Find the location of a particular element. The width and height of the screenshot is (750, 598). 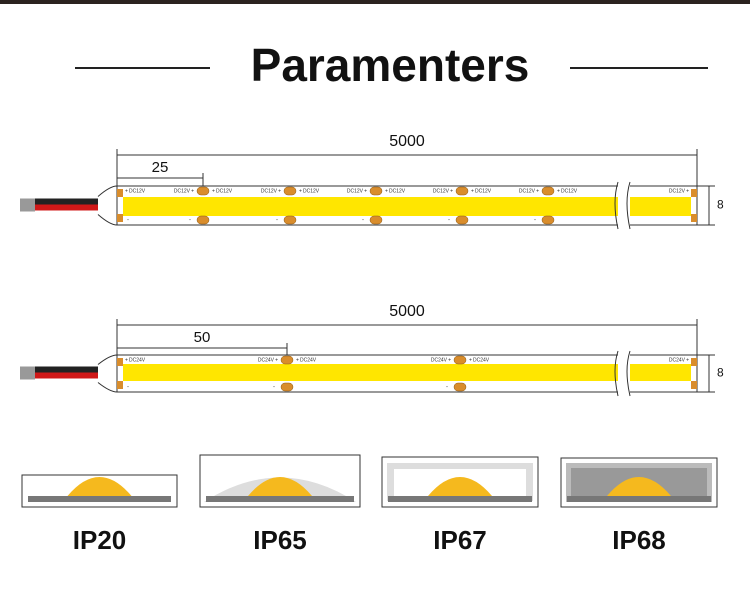

rating-label: IP68 is located at coordinates (639, 540).